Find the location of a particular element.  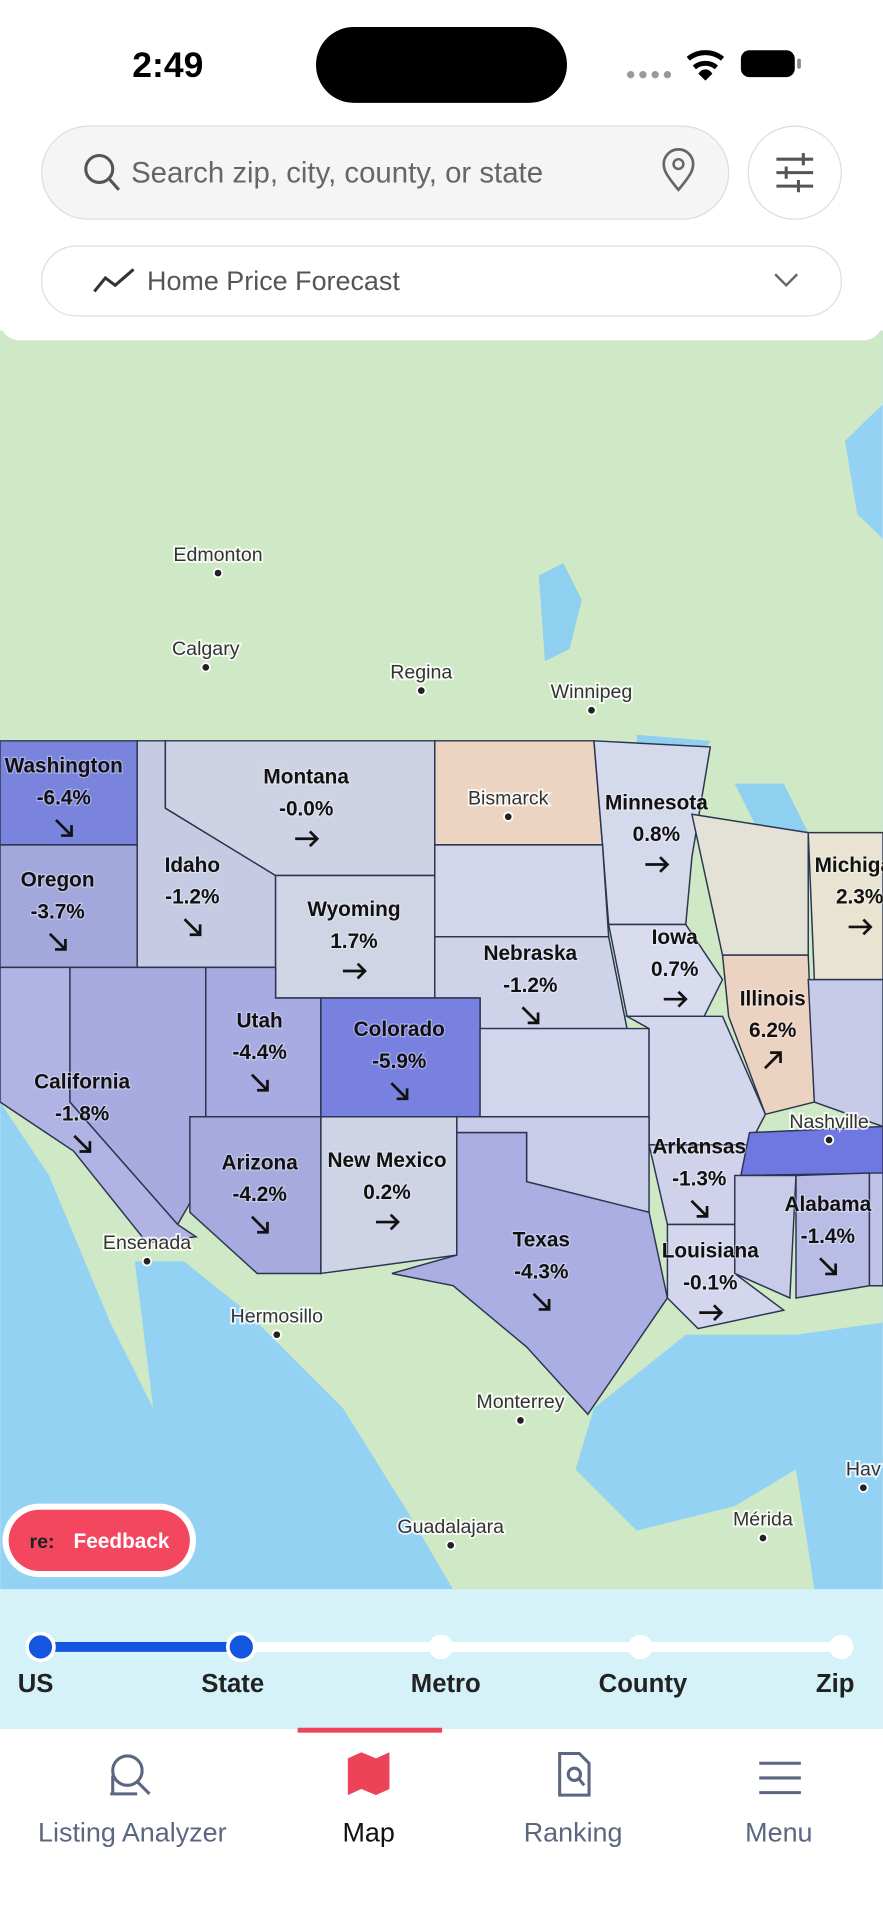

state-name: Montana is located at coordinates (306, 777).